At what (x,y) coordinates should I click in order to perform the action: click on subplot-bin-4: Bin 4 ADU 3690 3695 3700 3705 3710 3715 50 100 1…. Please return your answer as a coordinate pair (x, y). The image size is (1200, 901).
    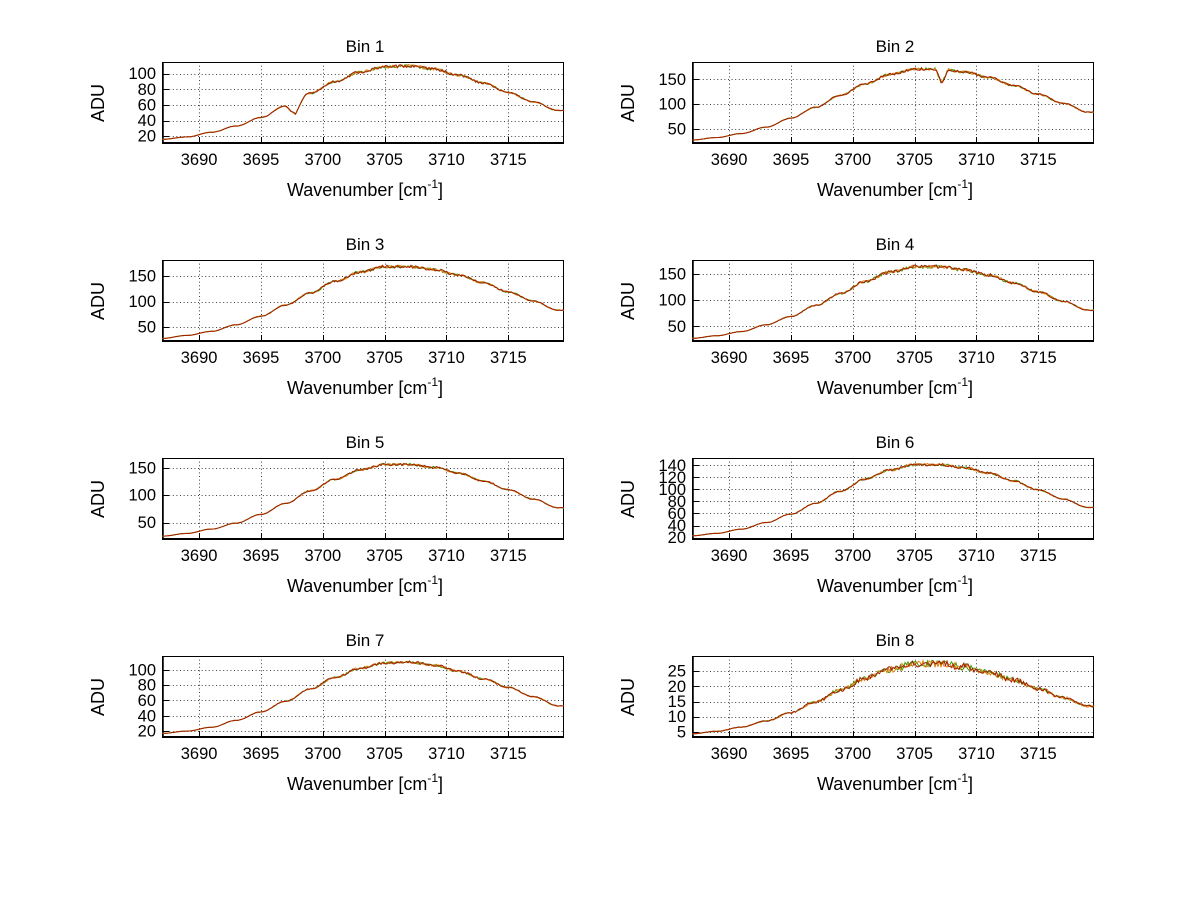
    Looking at the image, I should click on (858, 333).